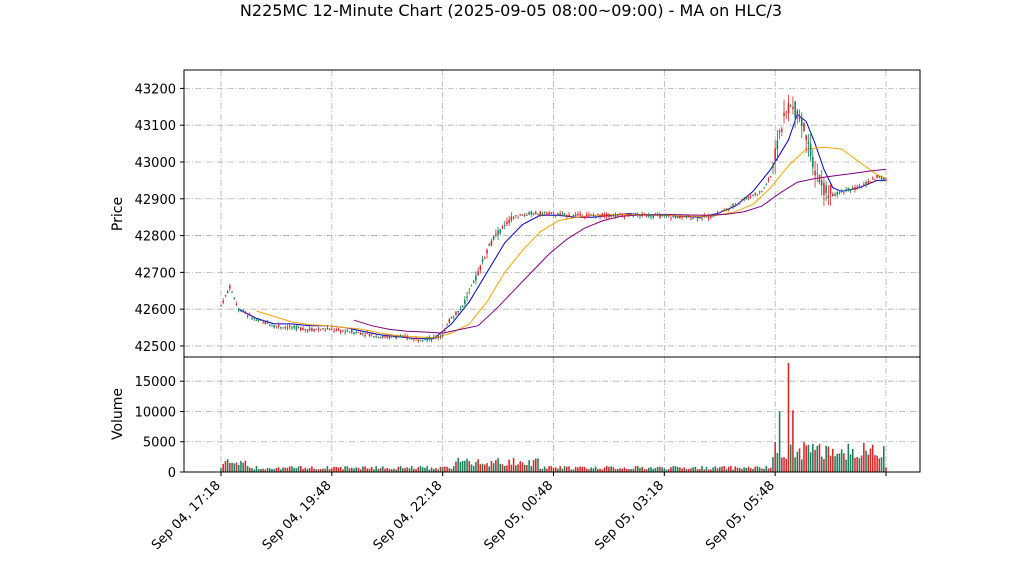 The width and height of the screenshot is (1022, 575). I want to click on volume-y-ticks: 0 5000 10000 15000, so click(159, 428).